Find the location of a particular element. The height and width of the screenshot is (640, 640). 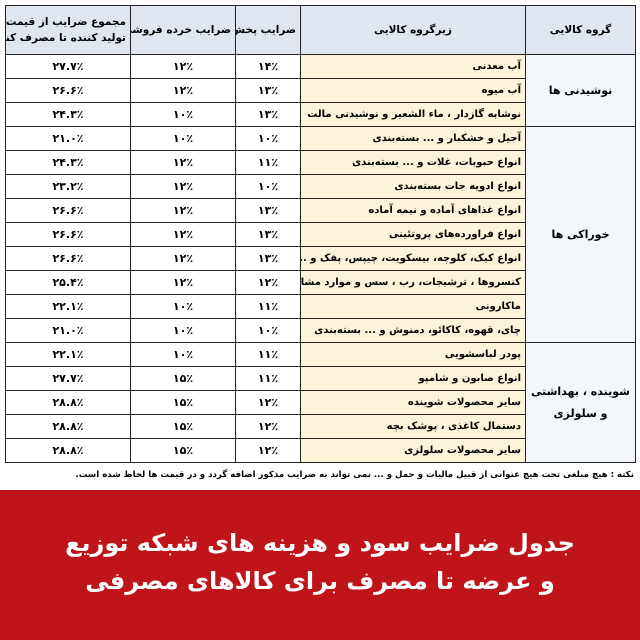

group-label: و سلولزی is located at coordinates (580, 413).